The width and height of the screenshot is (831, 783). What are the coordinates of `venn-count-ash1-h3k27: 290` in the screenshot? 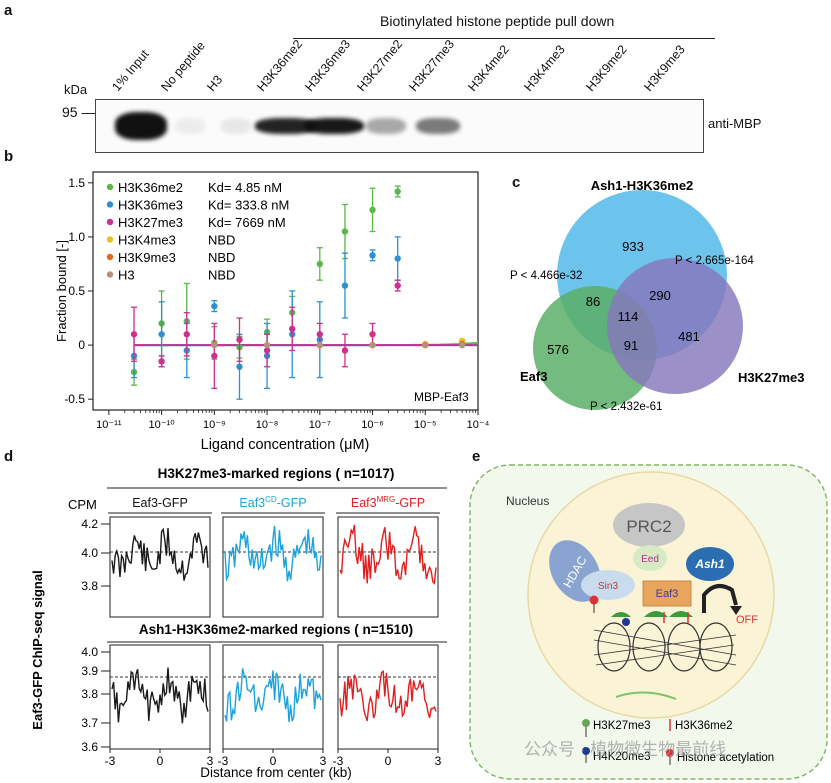 It's located at (660, 295).